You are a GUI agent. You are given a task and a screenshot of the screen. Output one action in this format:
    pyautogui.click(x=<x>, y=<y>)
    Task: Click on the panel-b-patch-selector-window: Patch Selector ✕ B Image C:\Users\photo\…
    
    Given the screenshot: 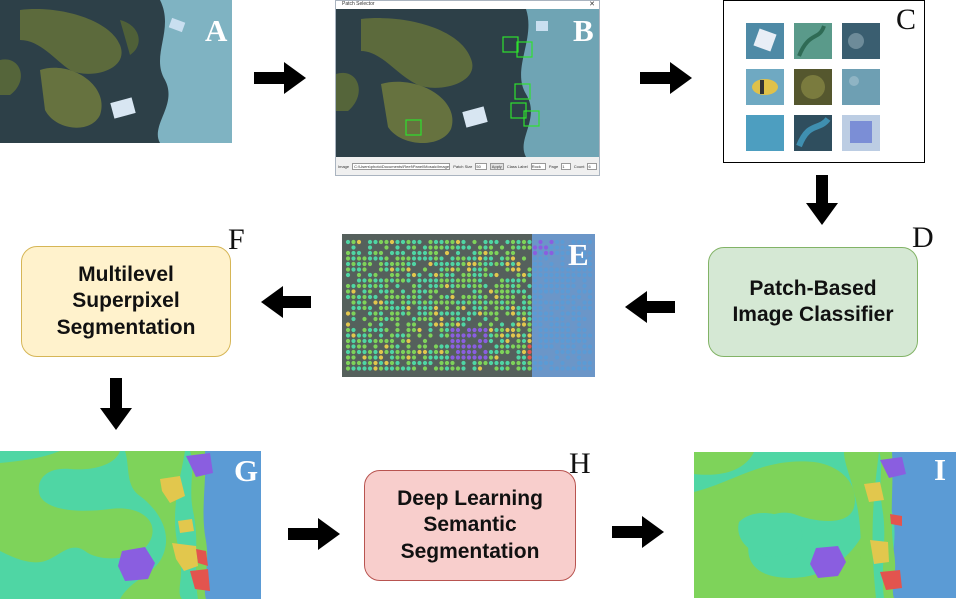 What is the action you would take?
    pyautogui.click(x=467, y=88)
    